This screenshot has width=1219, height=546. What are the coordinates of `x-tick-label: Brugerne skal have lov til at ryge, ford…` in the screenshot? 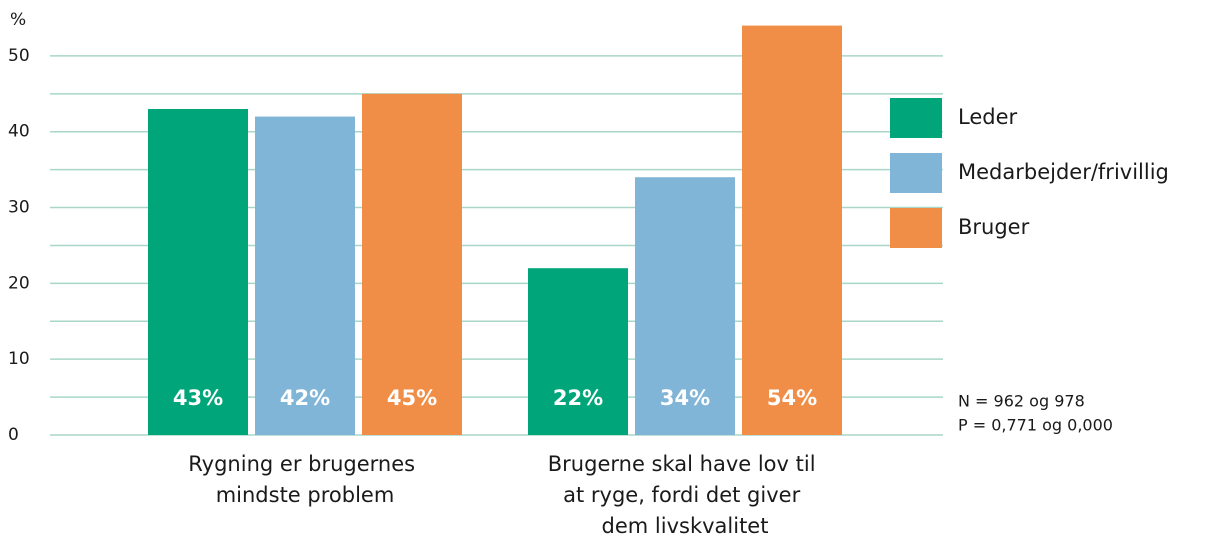 It's located at (685, 495).